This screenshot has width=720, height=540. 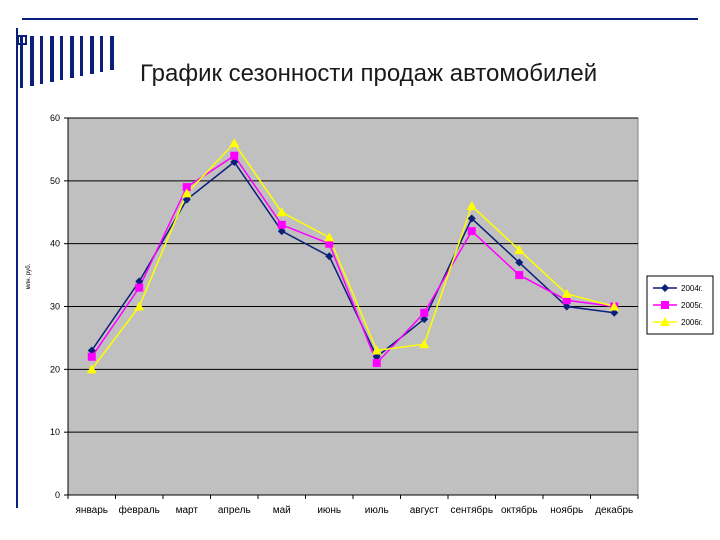 What do you see at coordinates (55, 307) in the screenshot?
I see `y-tick-label: 30` at bounding box center [55, 307].